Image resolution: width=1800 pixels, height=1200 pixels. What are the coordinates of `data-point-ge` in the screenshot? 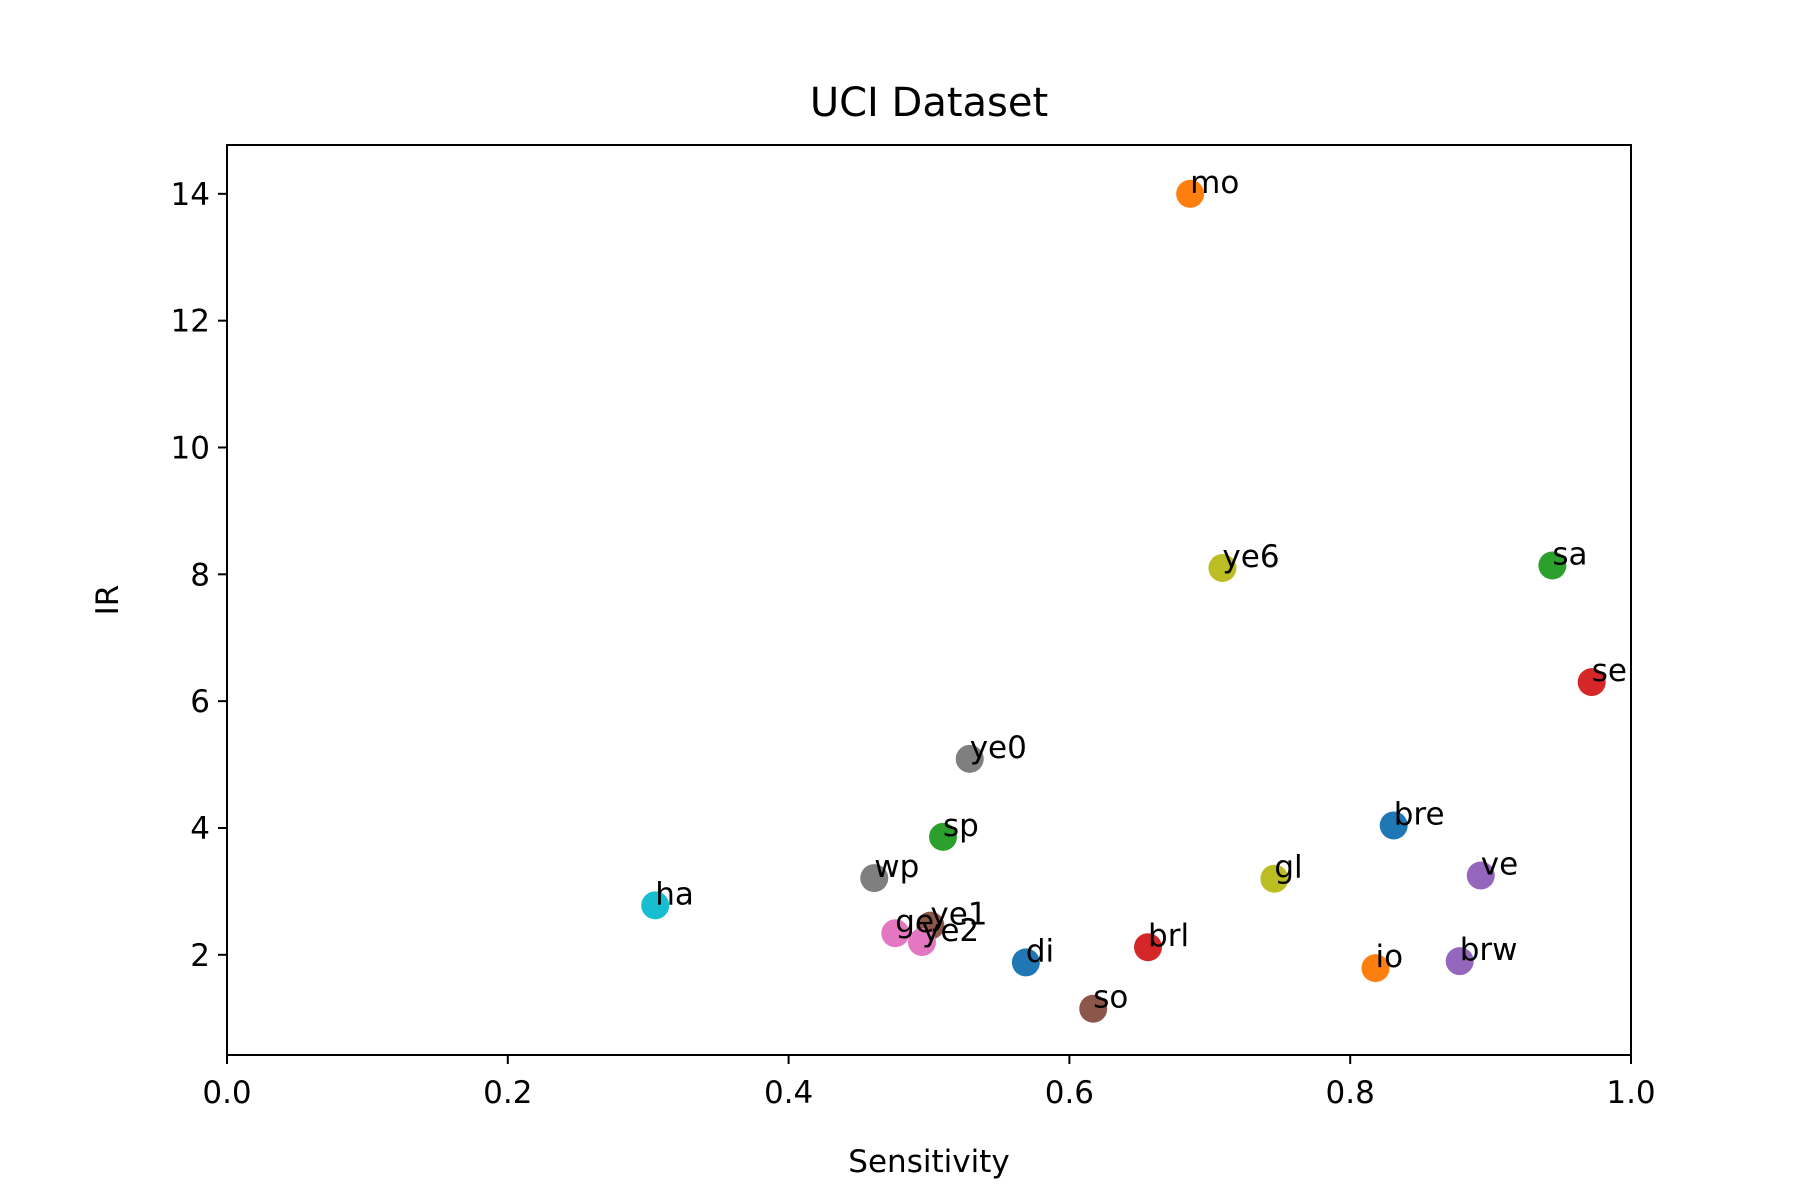 It's located at (895, 933).